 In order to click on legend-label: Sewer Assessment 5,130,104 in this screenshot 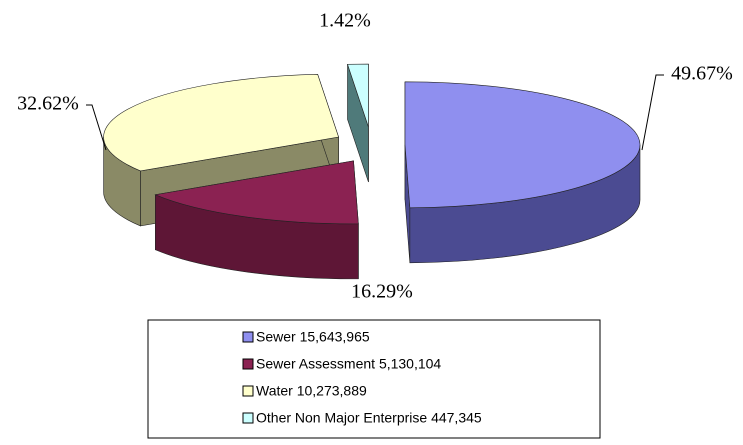, I will do `click(348, 364)`.